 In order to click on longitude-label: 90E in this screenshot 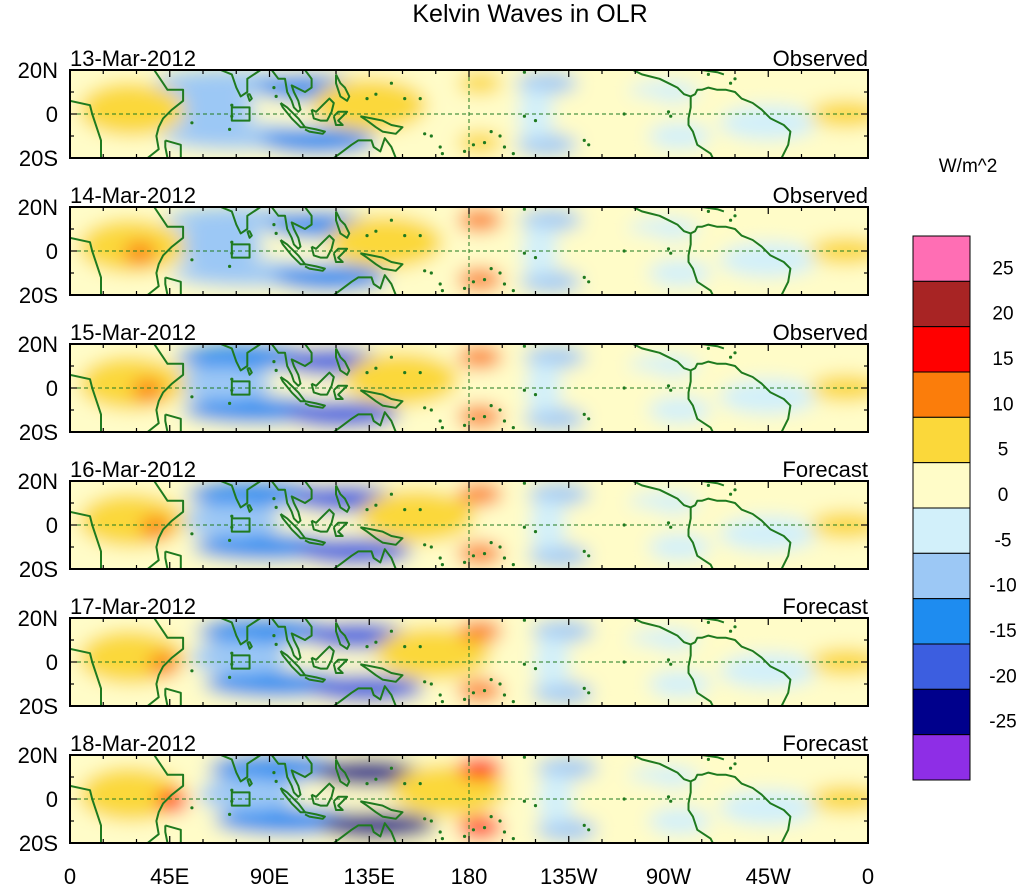, I will do `click(269, 875)`.